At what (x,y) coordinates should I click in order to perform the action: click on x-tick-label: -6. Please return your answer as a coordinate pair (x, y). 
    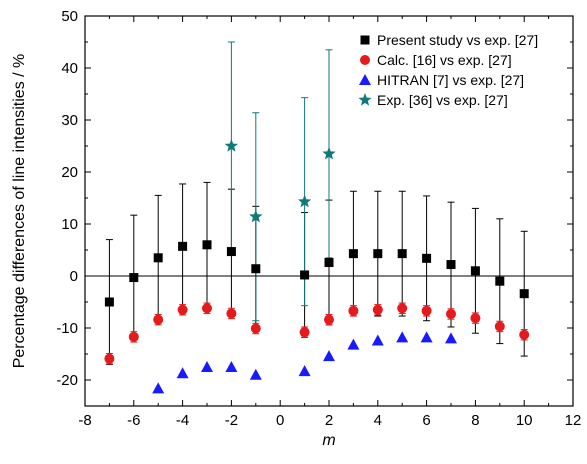
    Looking at the image, I should click on (133, 420).